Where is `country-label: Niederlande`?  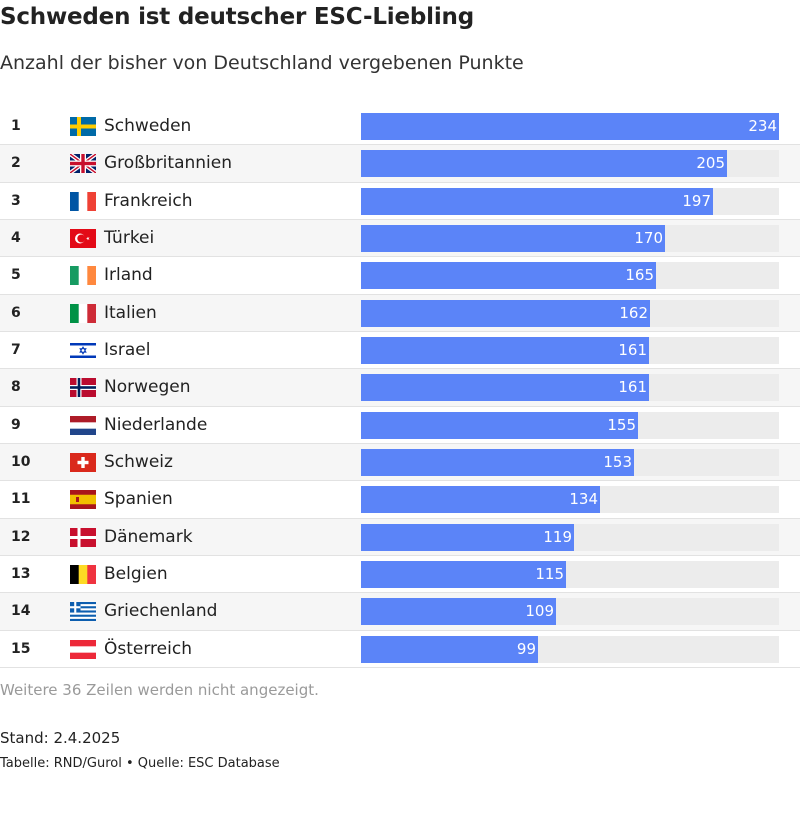 country-label: Niederlande is located at coordinates (156, 424).